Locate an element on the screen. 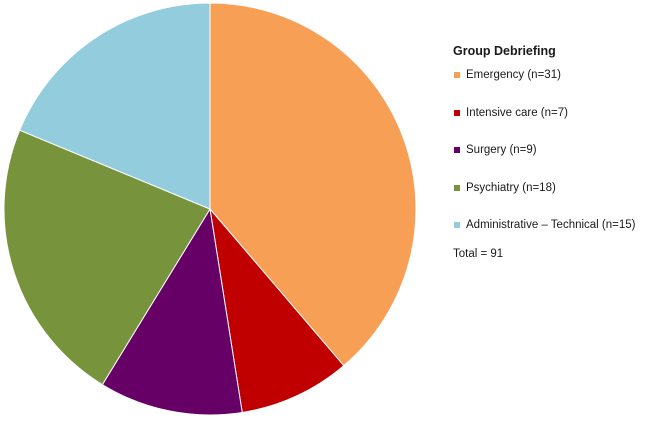  legend-swatch-surgery is located at coordinates (457, 150).